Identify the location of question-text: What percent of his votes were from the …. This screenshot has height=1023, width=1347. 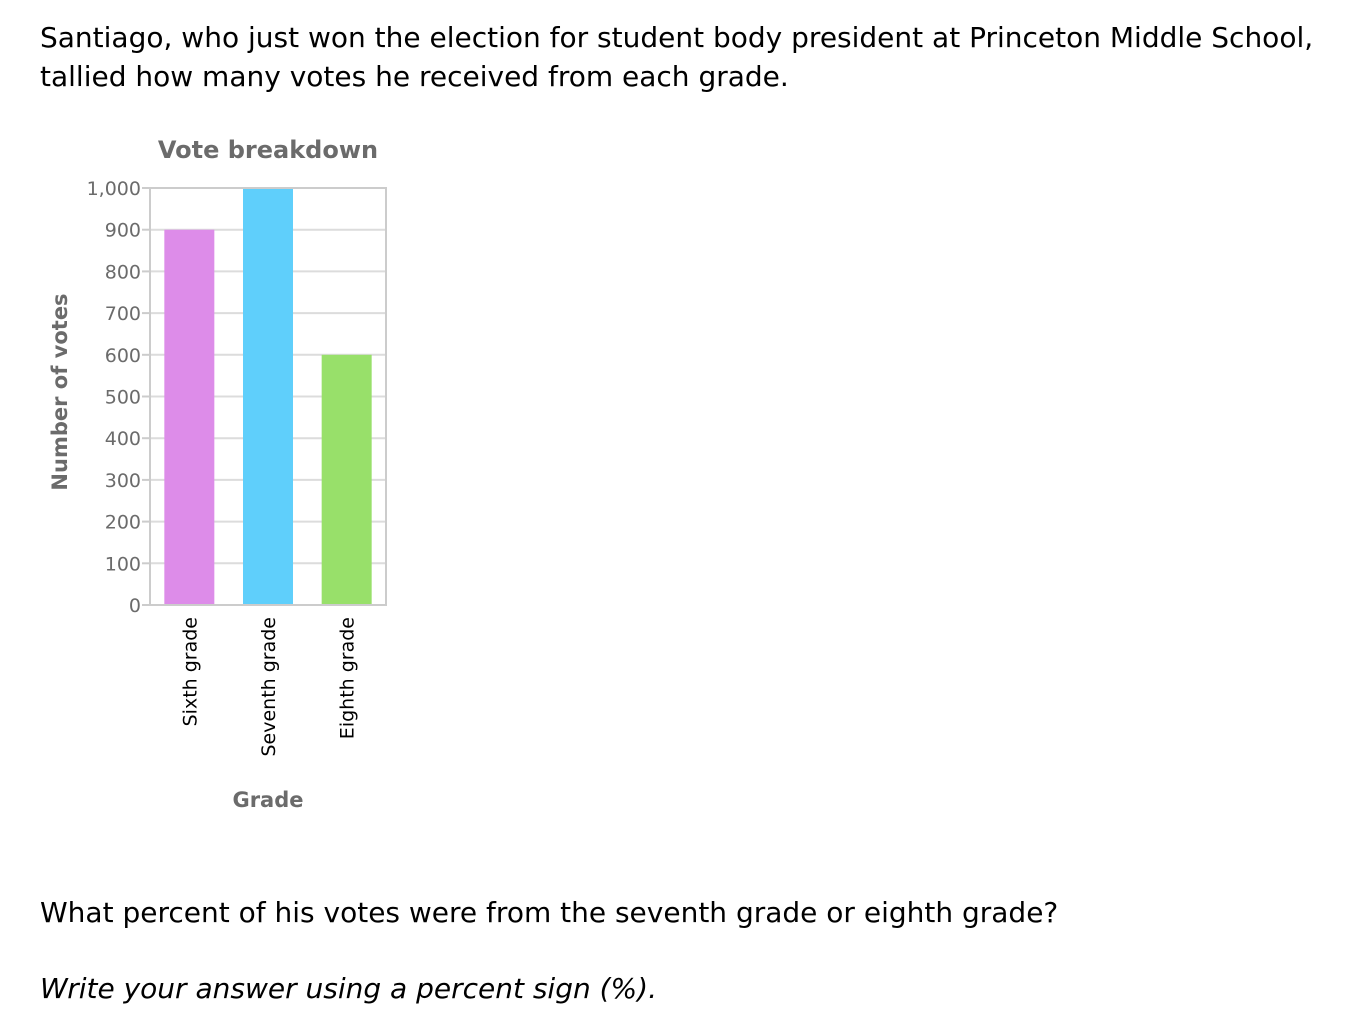
(549, 912).